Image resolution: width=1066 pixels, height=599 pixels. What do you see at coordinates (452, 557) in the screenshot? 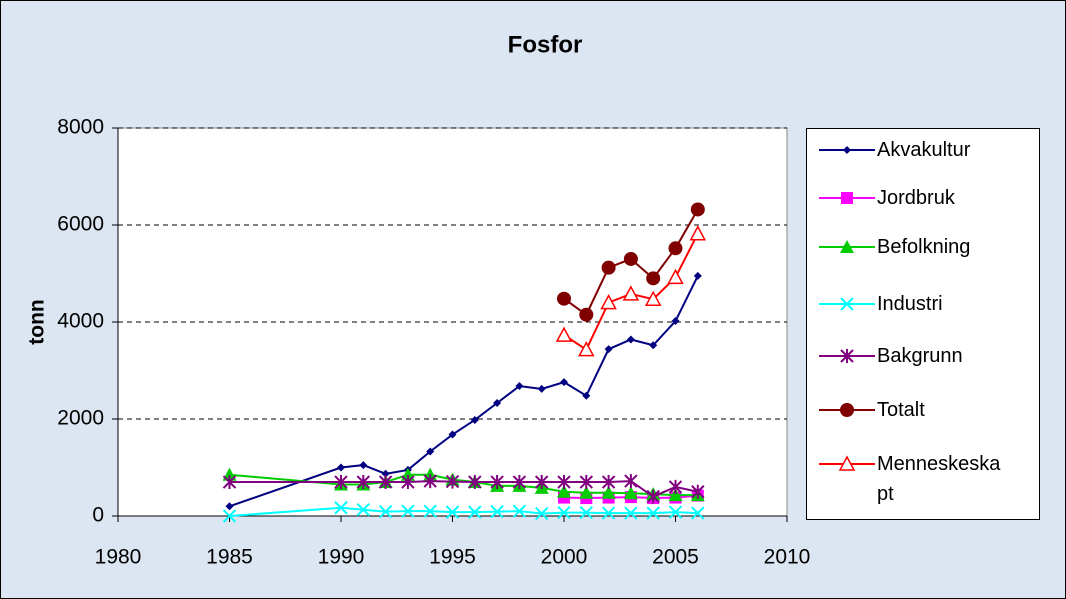
I see `x-tick-label: 1995` at bounding box center [452, 557].